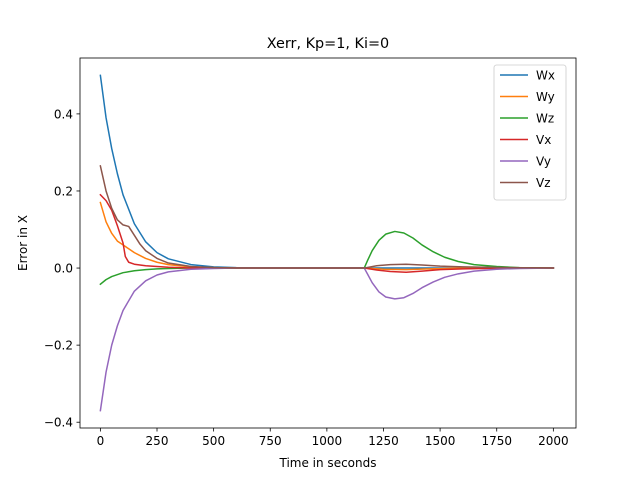 Image resolution: width=640 pixels, height=480 pixels. I want to click on x-tick-label: 2000, so click(553, 441).